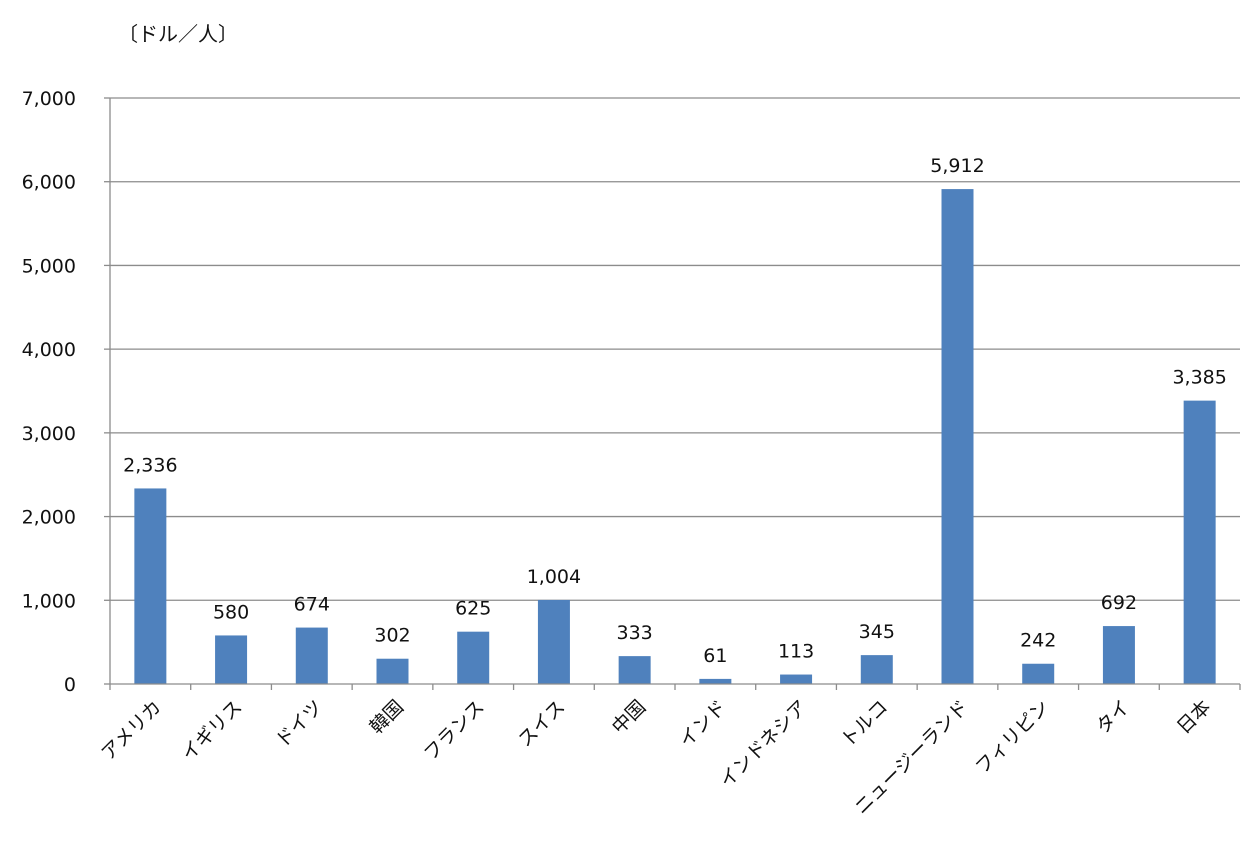 Image resolution: width=1249 pixels, height=857 pixels. Describe the element at coordinates (49, 601) in the screenshot. I see `y-tick-label: 1,000` at that location.